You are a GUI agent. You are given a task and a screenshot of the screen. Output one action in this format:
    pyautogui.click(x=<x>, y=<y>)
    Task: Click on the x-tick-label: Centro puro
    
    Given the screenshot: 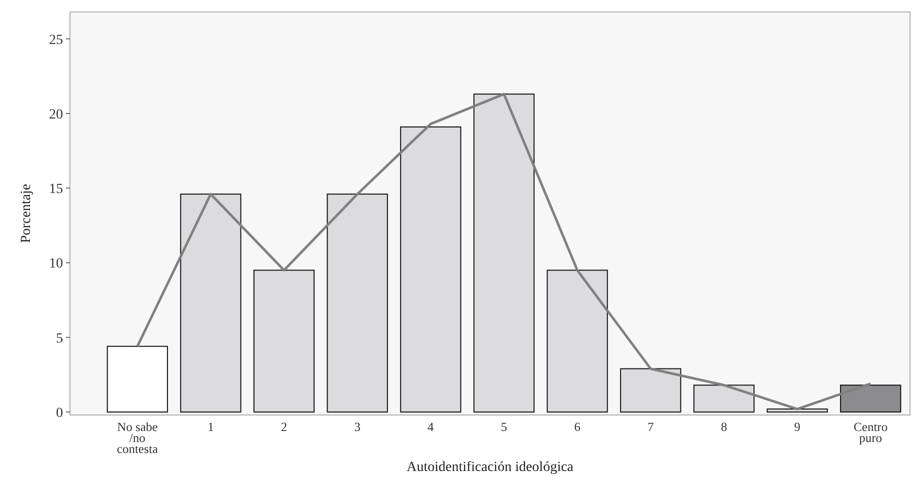 What is the action you would take?
    pyautogui.click(x=871, y=432)
    